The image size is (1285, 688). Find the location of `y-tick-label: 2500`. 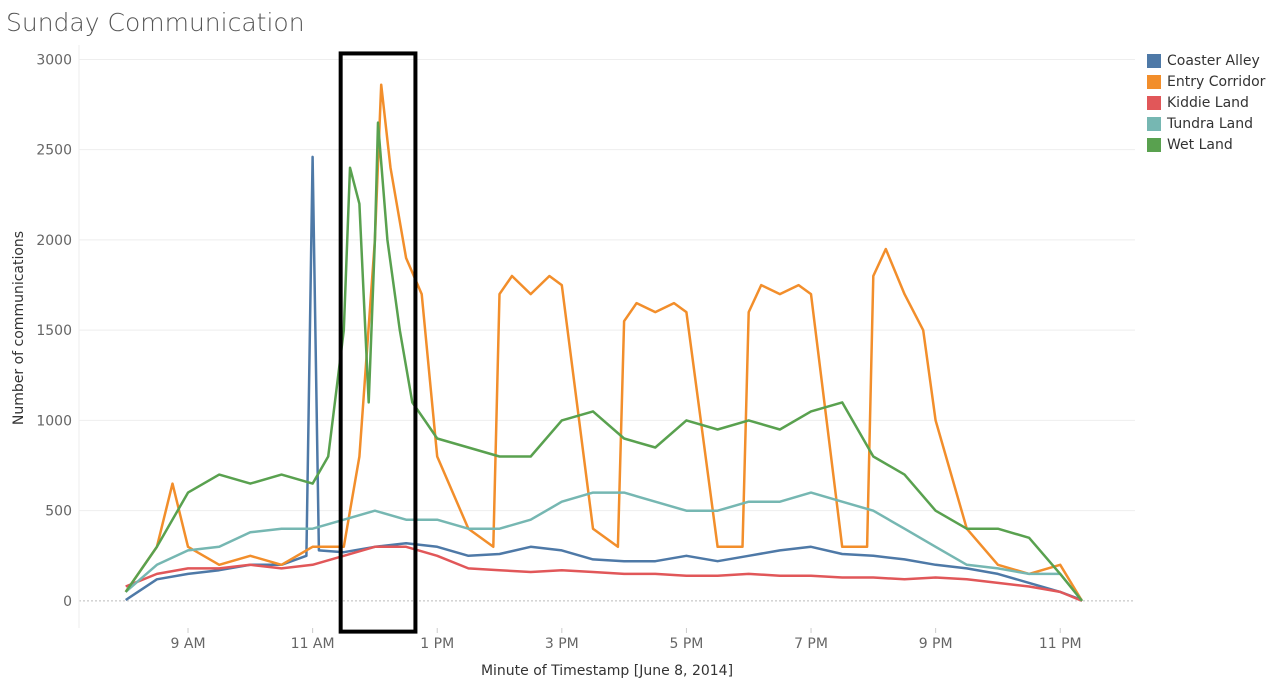

y-tick-label: 2500 is located at coordinates (54, 151).